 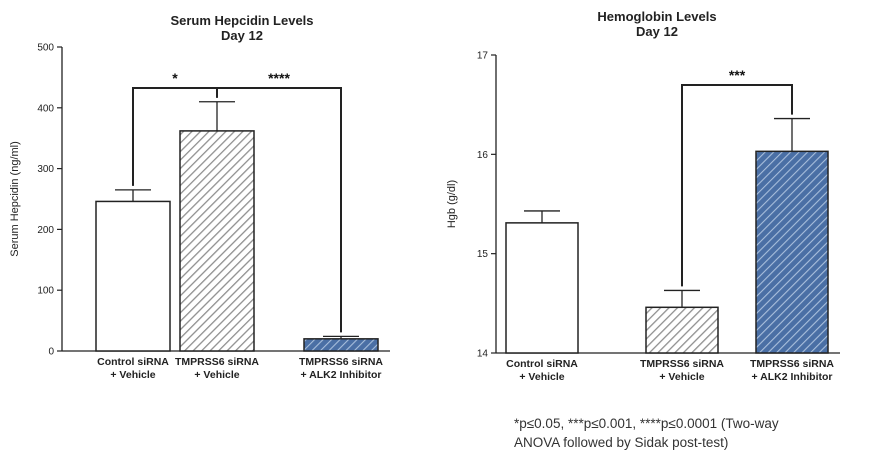 What do you see at coordinates (175, 78) in the screenshot?
I see `significance-label: *` at bounding box center [175, 78].